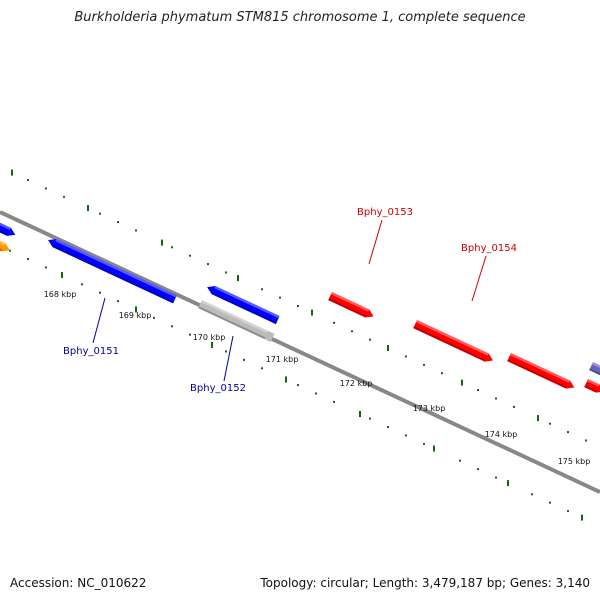  What do you see at coordinates (489, 248) in the screenshot?
I see `gene-label: Bphy_0154` at bounding box center [489, 248].